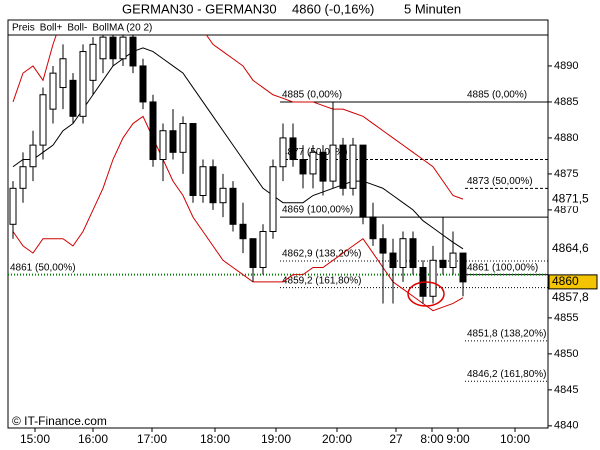 Image resolution: width=600 pixels, height=450 pixels. I want to click on fib-label: 4862,9 (138,20%), so click(322, 254).